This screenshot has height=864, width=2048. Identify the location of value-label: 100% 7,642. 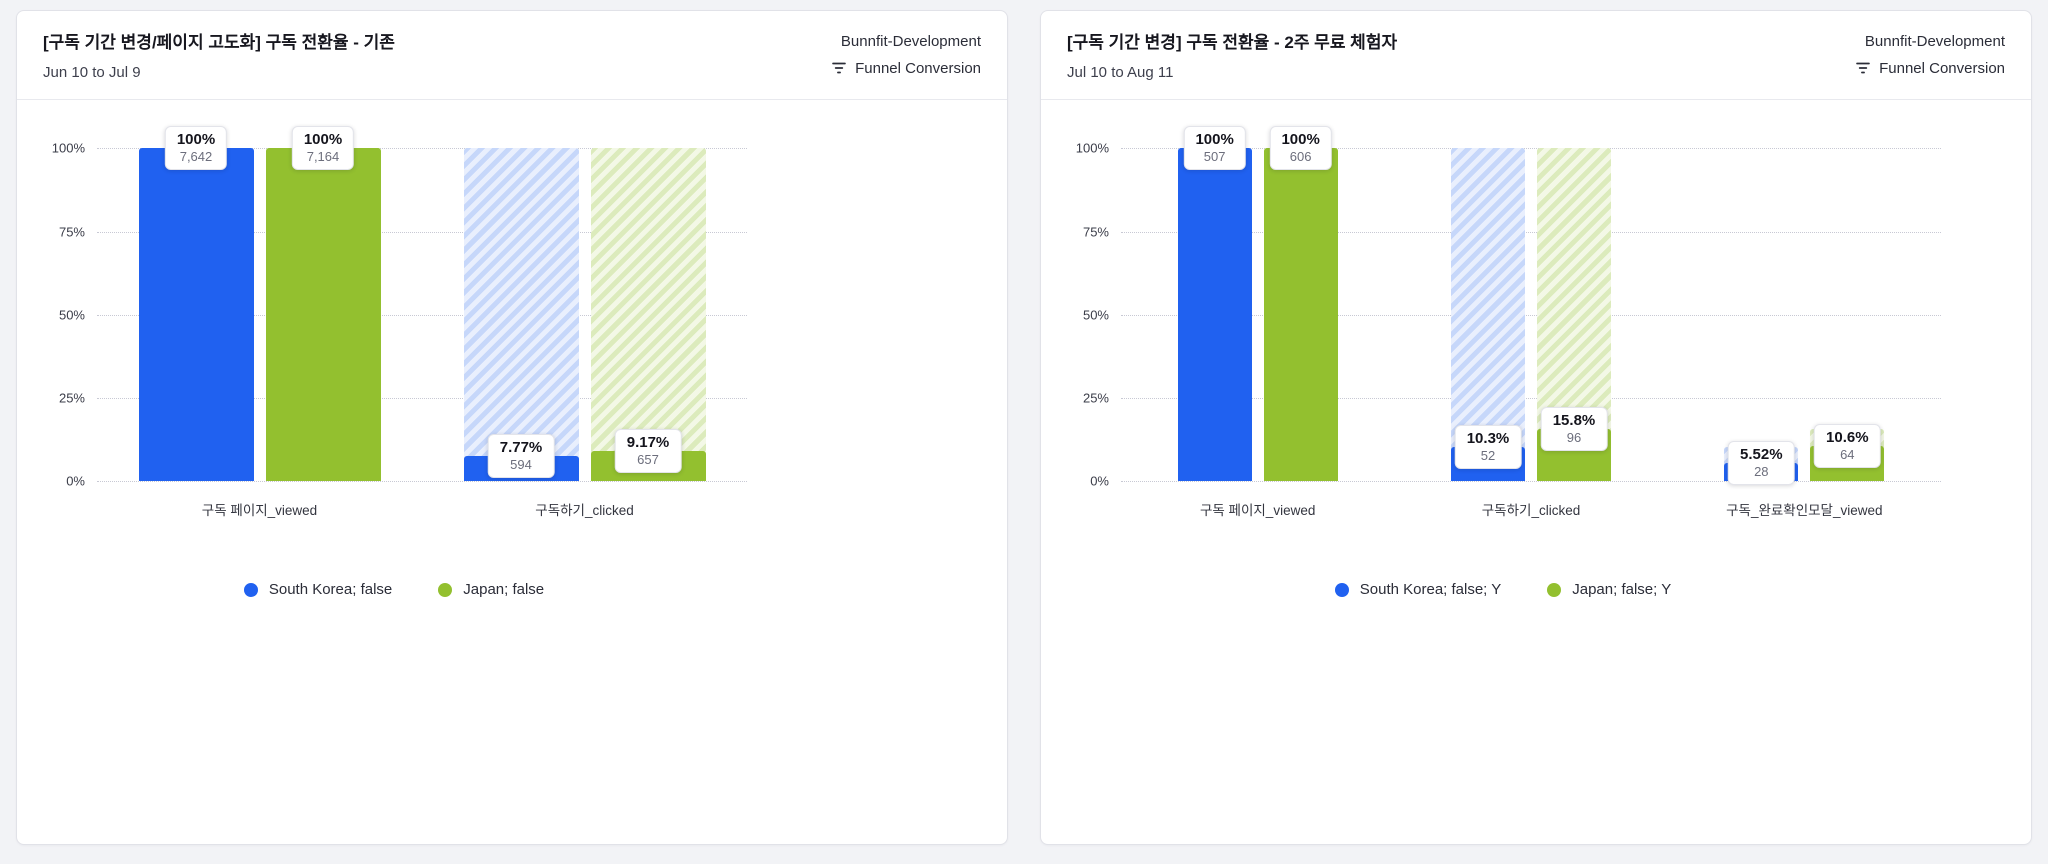
(196, 148).